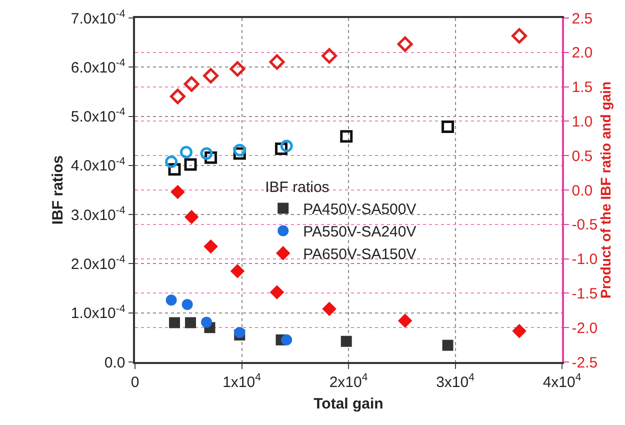  Describe the element at coordinates (349, 403) in the screenshot. I see `x-axis-title: Total gain` at that location.